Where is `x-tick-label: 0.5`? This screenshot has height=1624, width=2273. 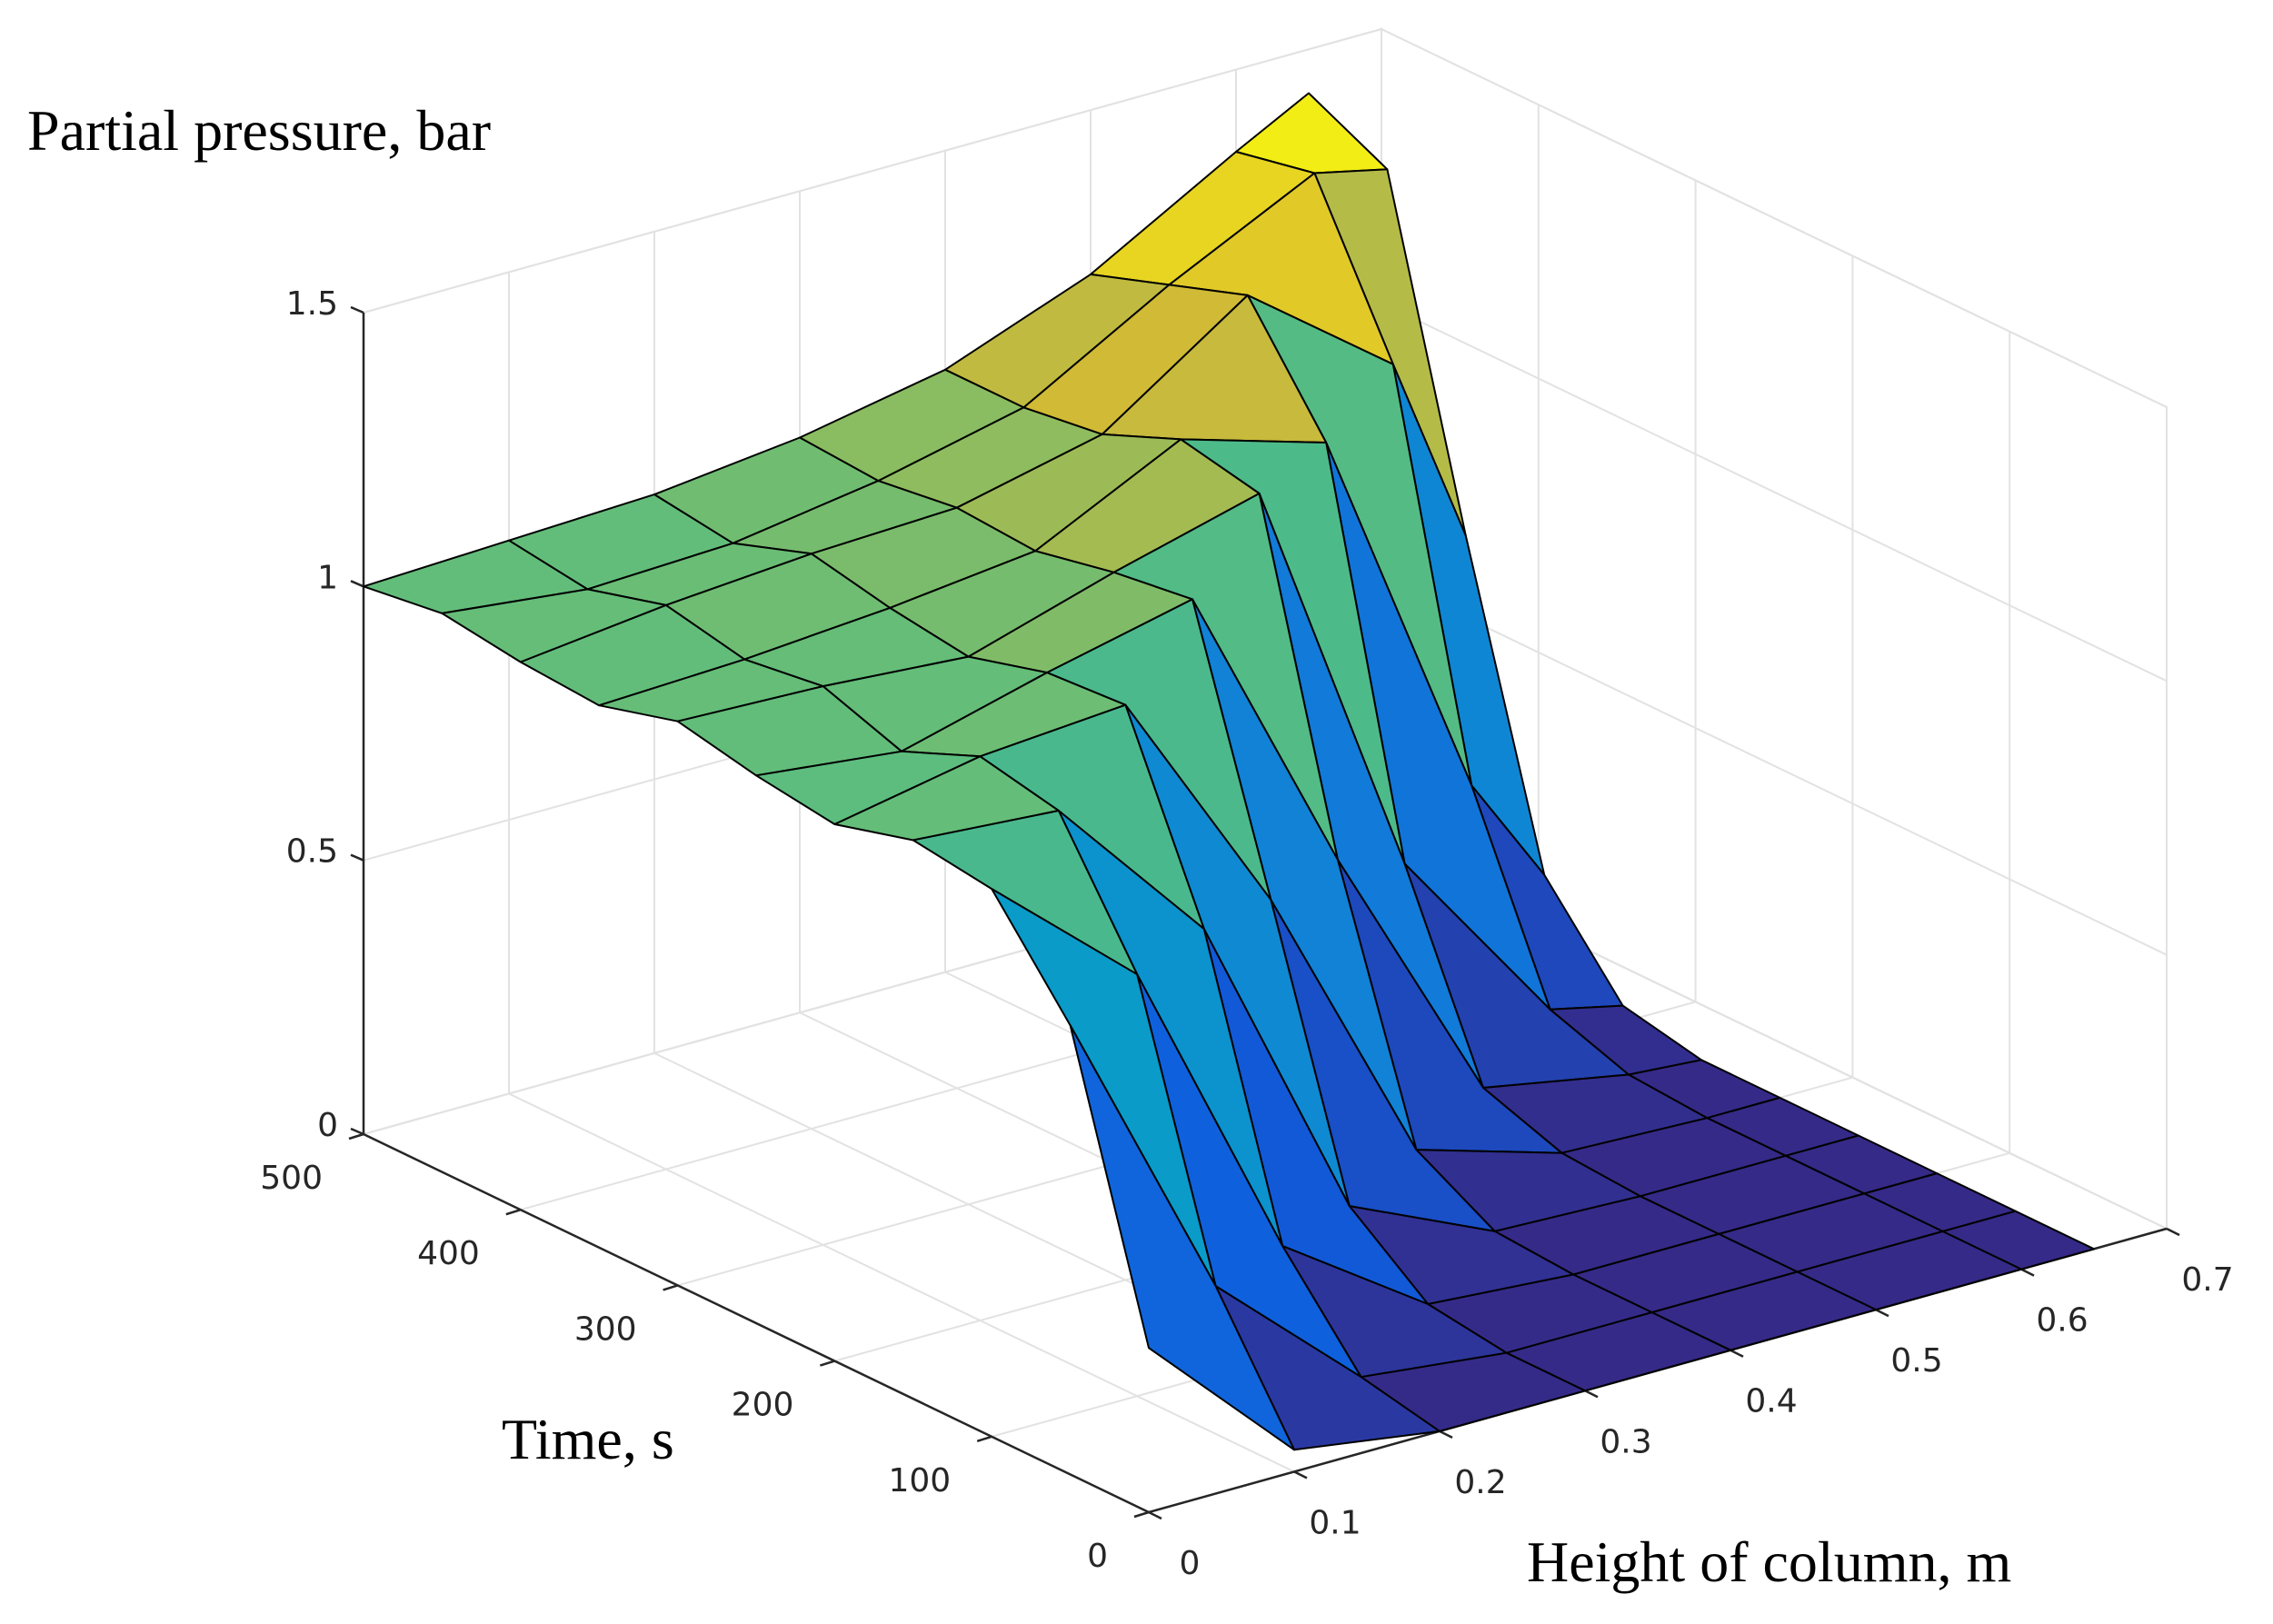 x-tick-label: 0.5 is located at coordinates (1916, 1361).